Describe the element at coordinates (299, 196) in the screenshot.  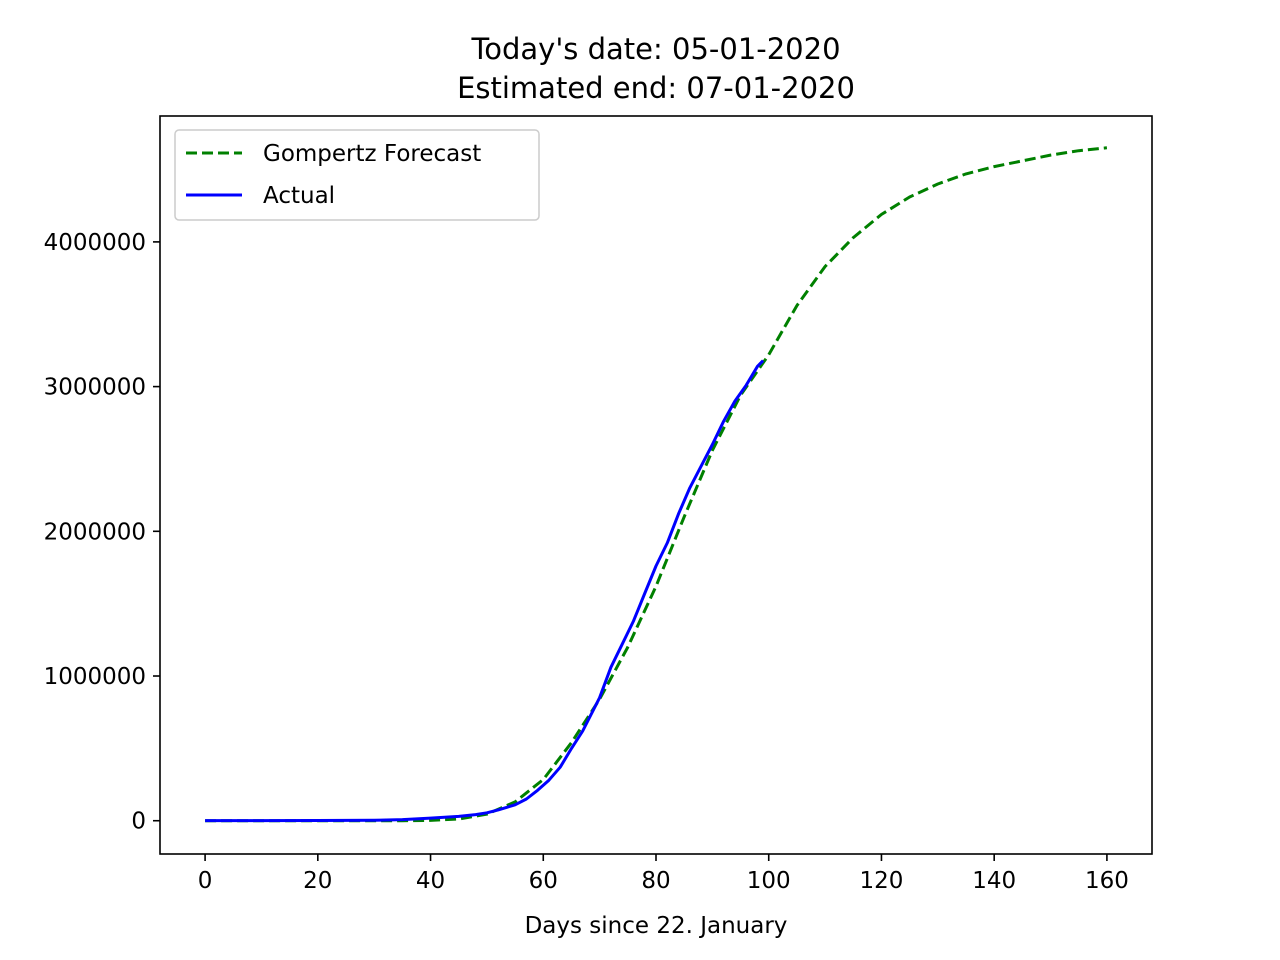
I see `legend-label: Actual` at that location.